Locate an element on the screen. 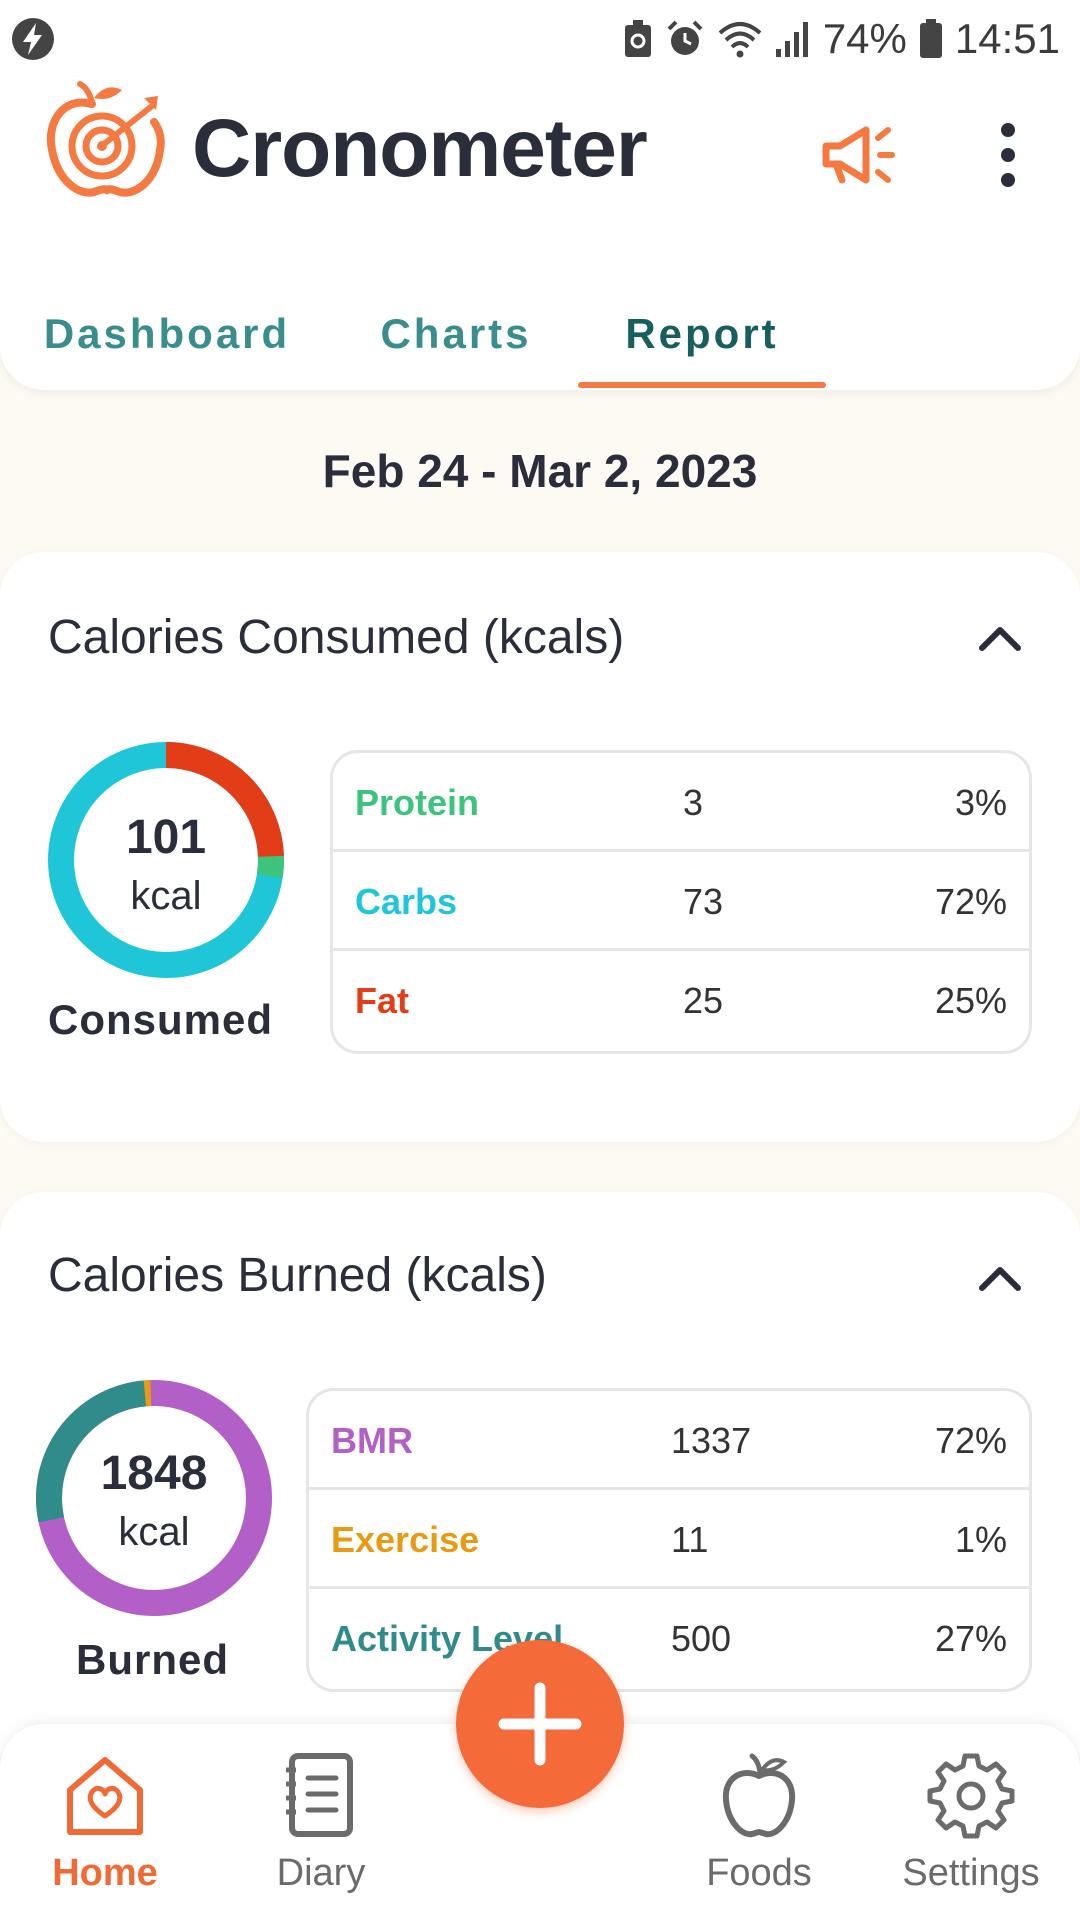 This screenshot has height=1920, width=1080. burned-total: 1848 is located at coordinates (154, 1473).